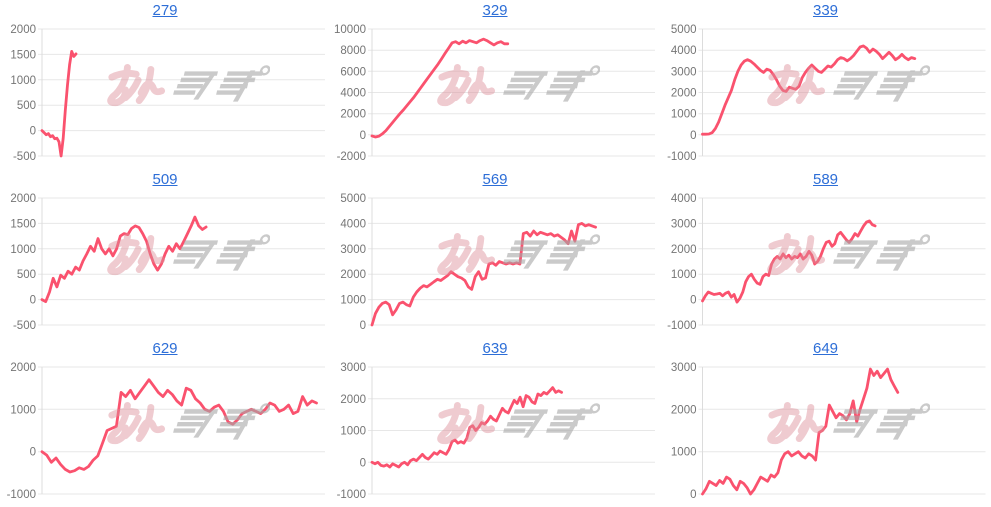  I want to click on y-axis-labels: 10000 8000 6000 4000 2000 0 -2000, so click(350, 93).